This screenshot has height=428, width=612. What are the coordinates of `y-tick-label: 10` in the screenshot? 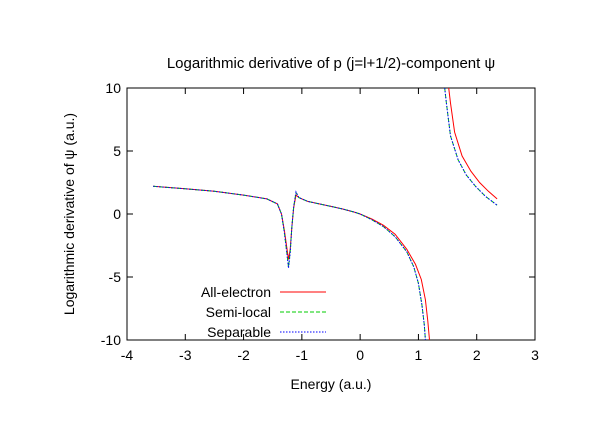 It's located at (113, 88).